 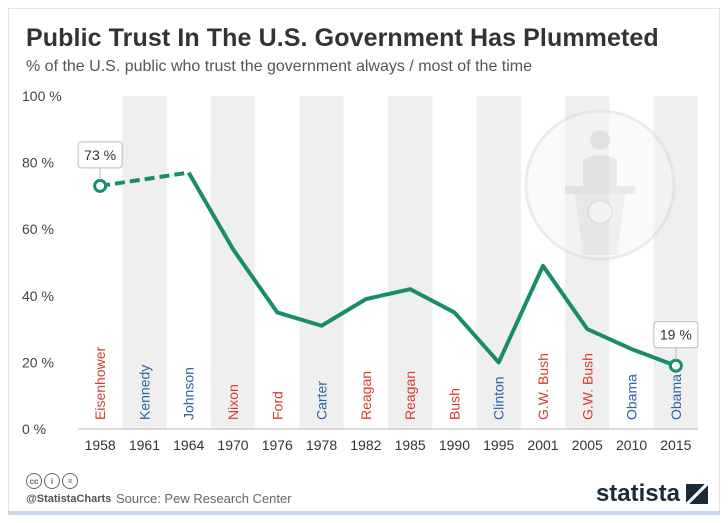 I want to click on y-tick-label: 100 %, so click(x=42, y=96).